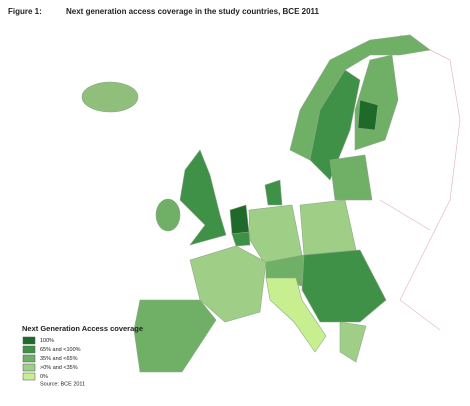 The image size is (470, 406). What do you see at coordinates (110, 97) in the screenshot?
I see `iceland` at bounding box center [110, 97].